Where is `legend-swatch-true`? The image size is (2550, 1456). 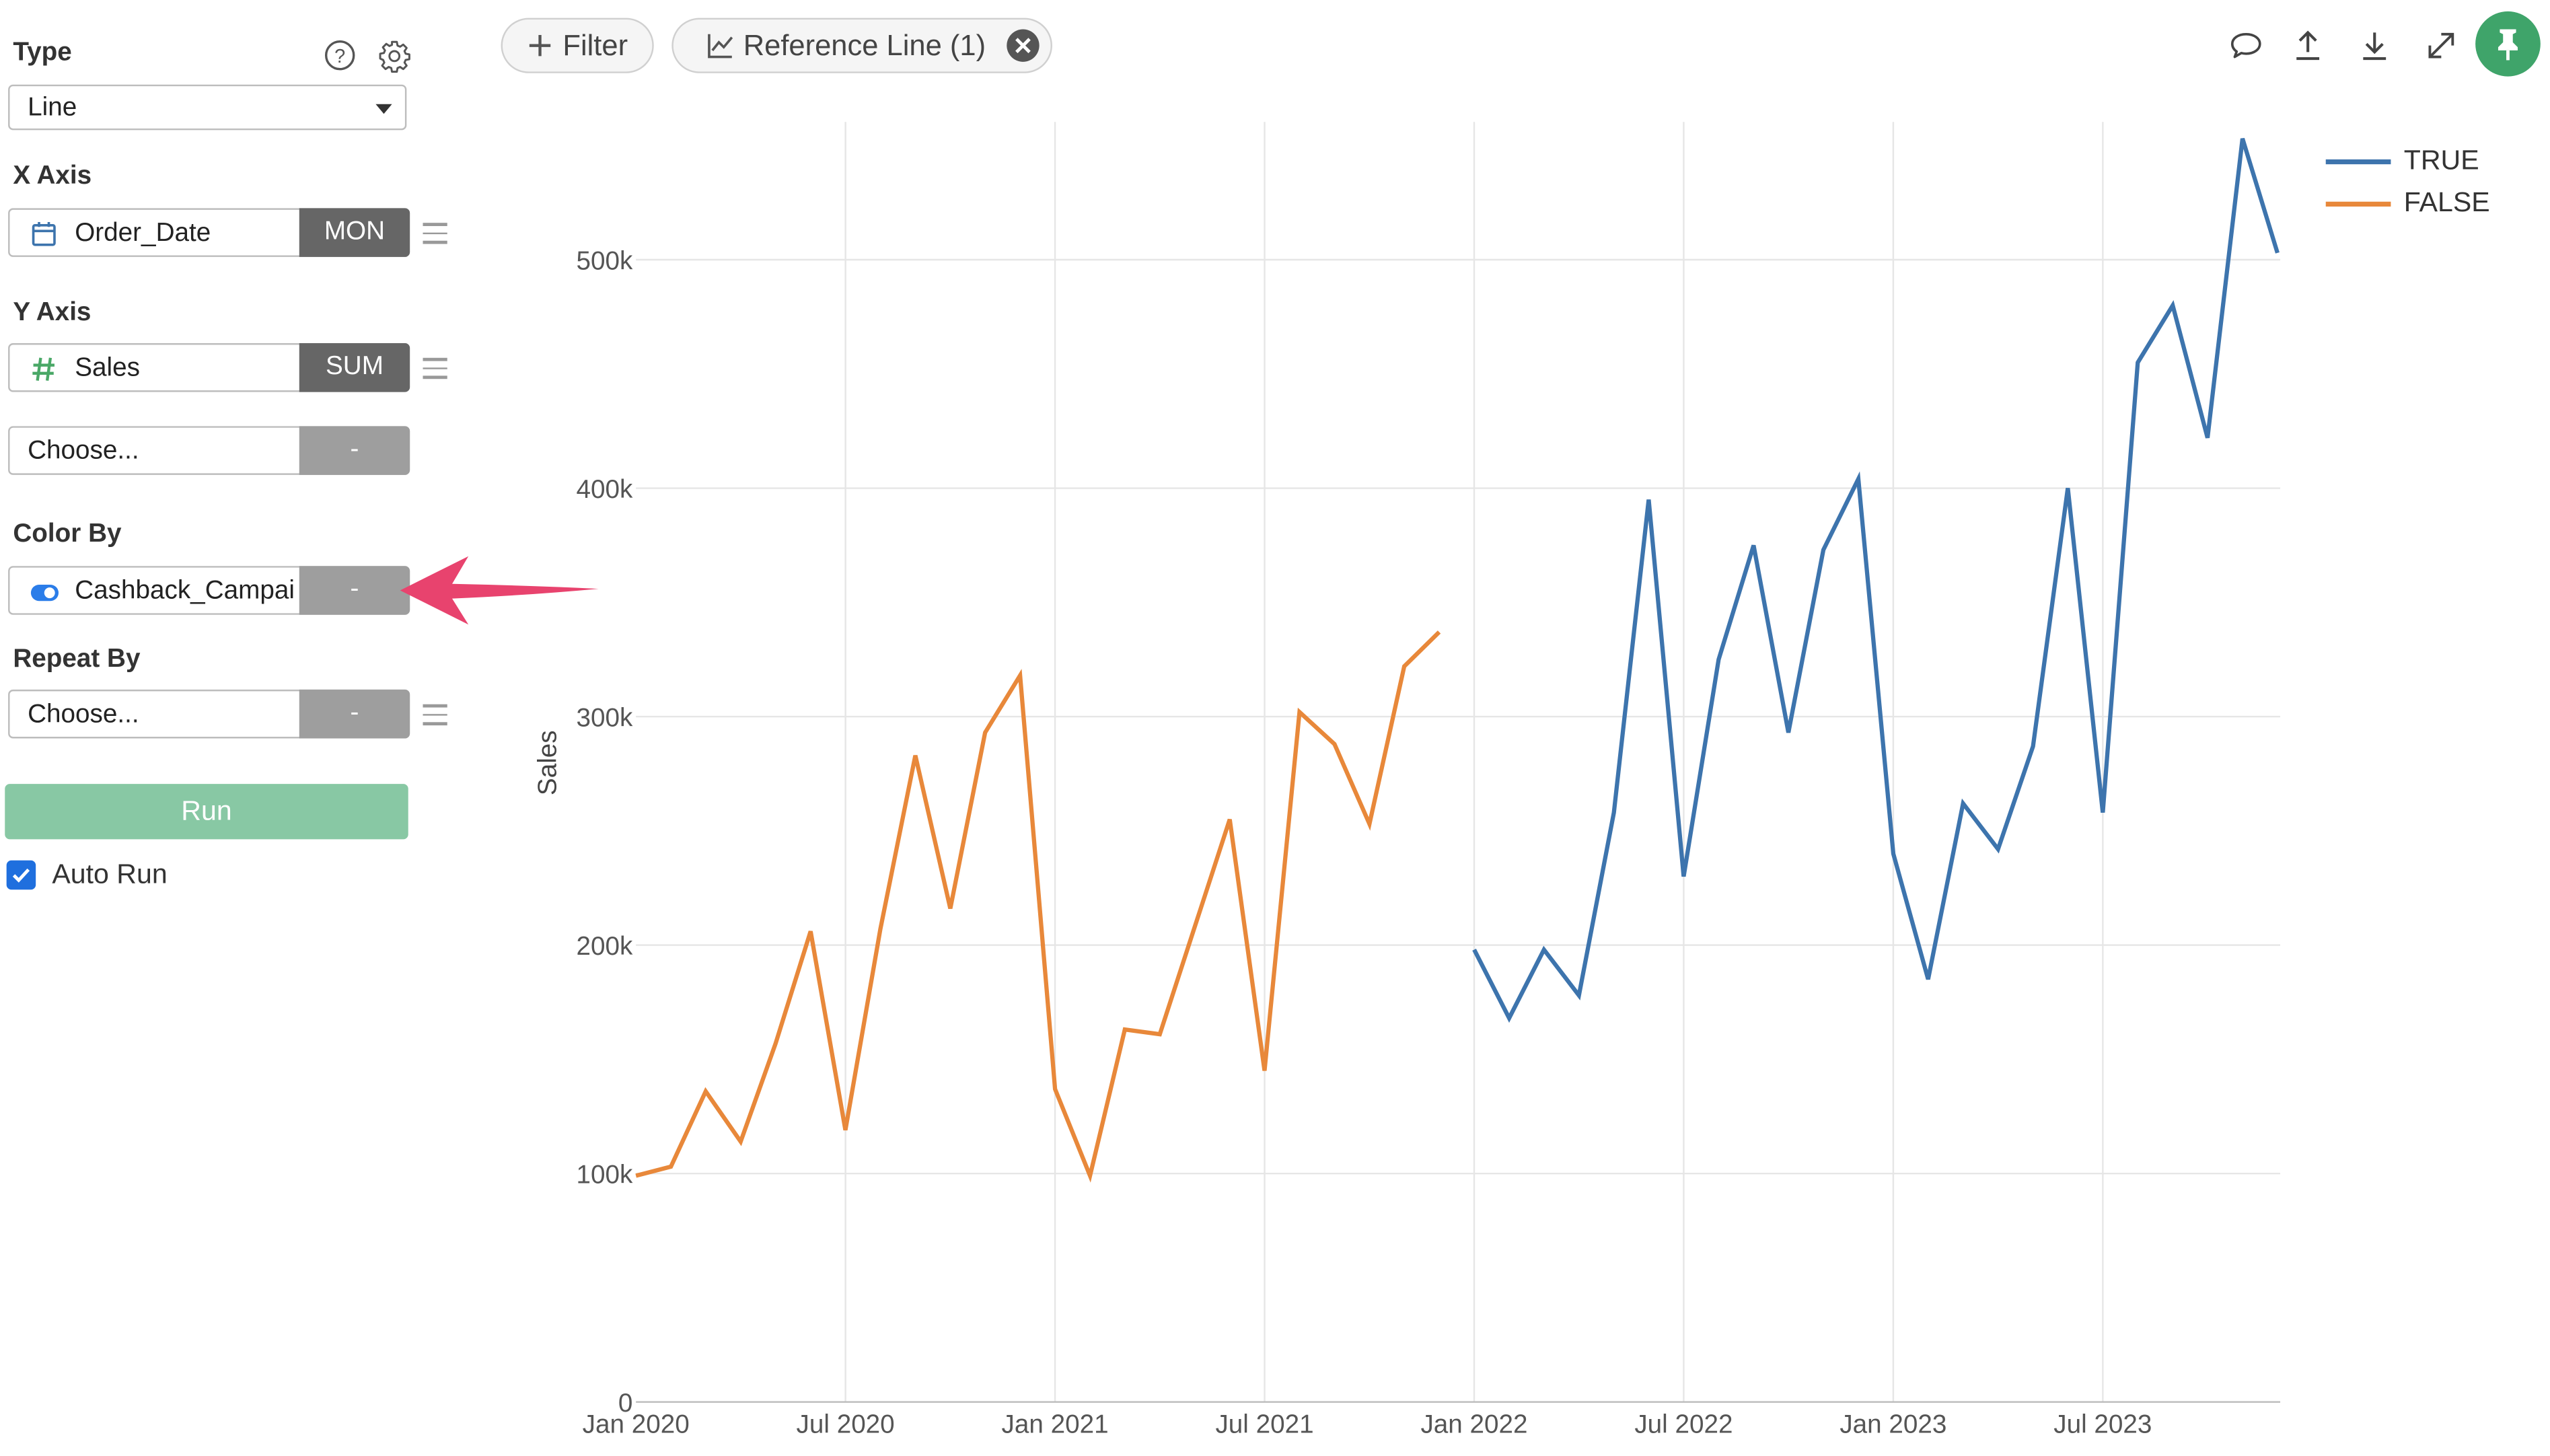 legend-swatch-true is located at coordinates (2358, 160).